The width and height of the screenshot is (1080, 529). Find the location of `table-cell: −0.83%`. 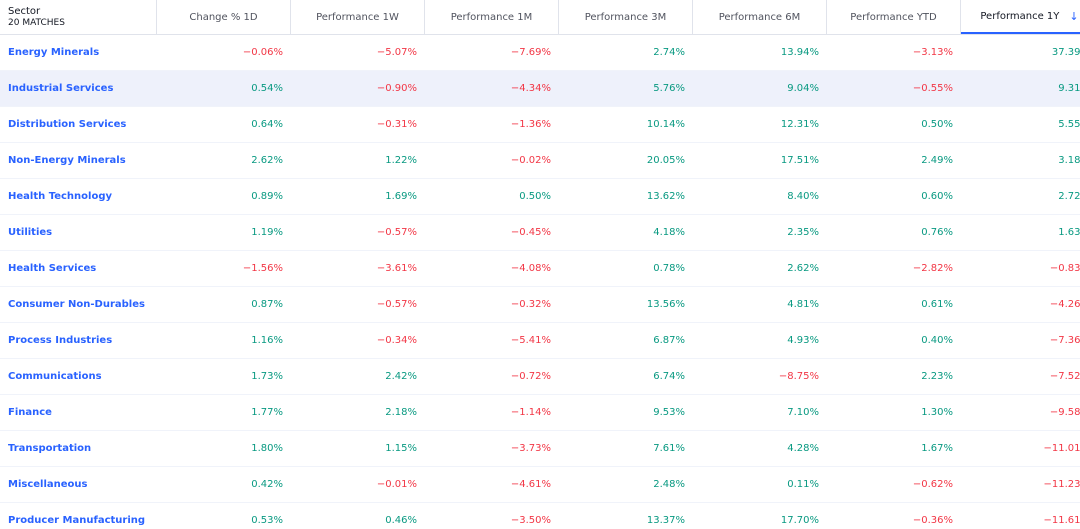

table-cell: −0.83% is located at coordinates (1064, 268).